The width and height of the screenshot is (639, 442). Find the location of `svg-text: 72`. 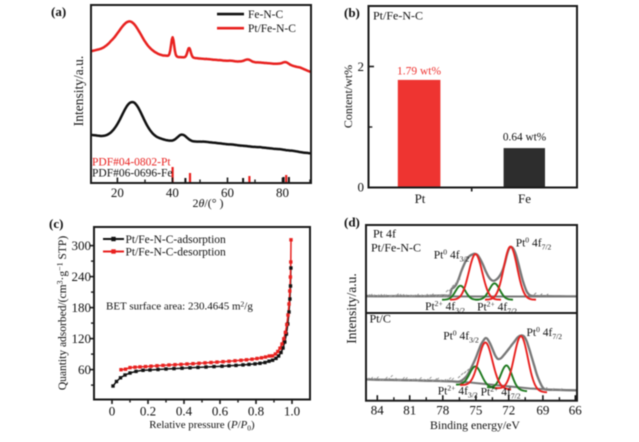

svg-text: 72 is located at coordinates (508, 410).